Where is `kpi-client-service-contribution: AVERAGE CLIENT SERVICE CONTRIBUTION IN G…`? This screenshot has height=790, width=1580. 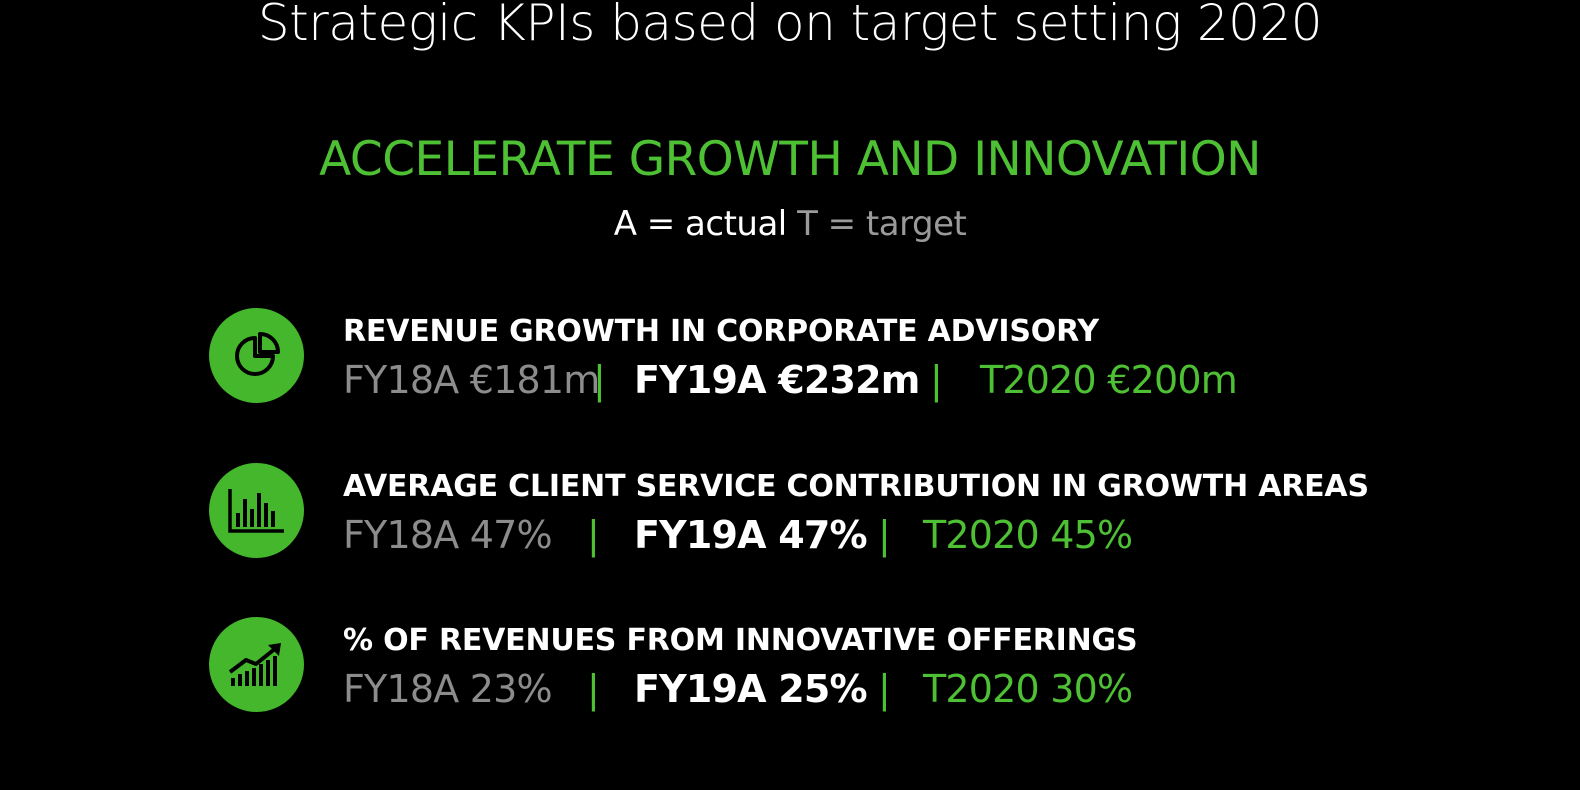
kpi-client-service-contribution: AVERAGE CLIENT SERVICE CONTRIBUTION IN G… is located at coordinates (790, 518).